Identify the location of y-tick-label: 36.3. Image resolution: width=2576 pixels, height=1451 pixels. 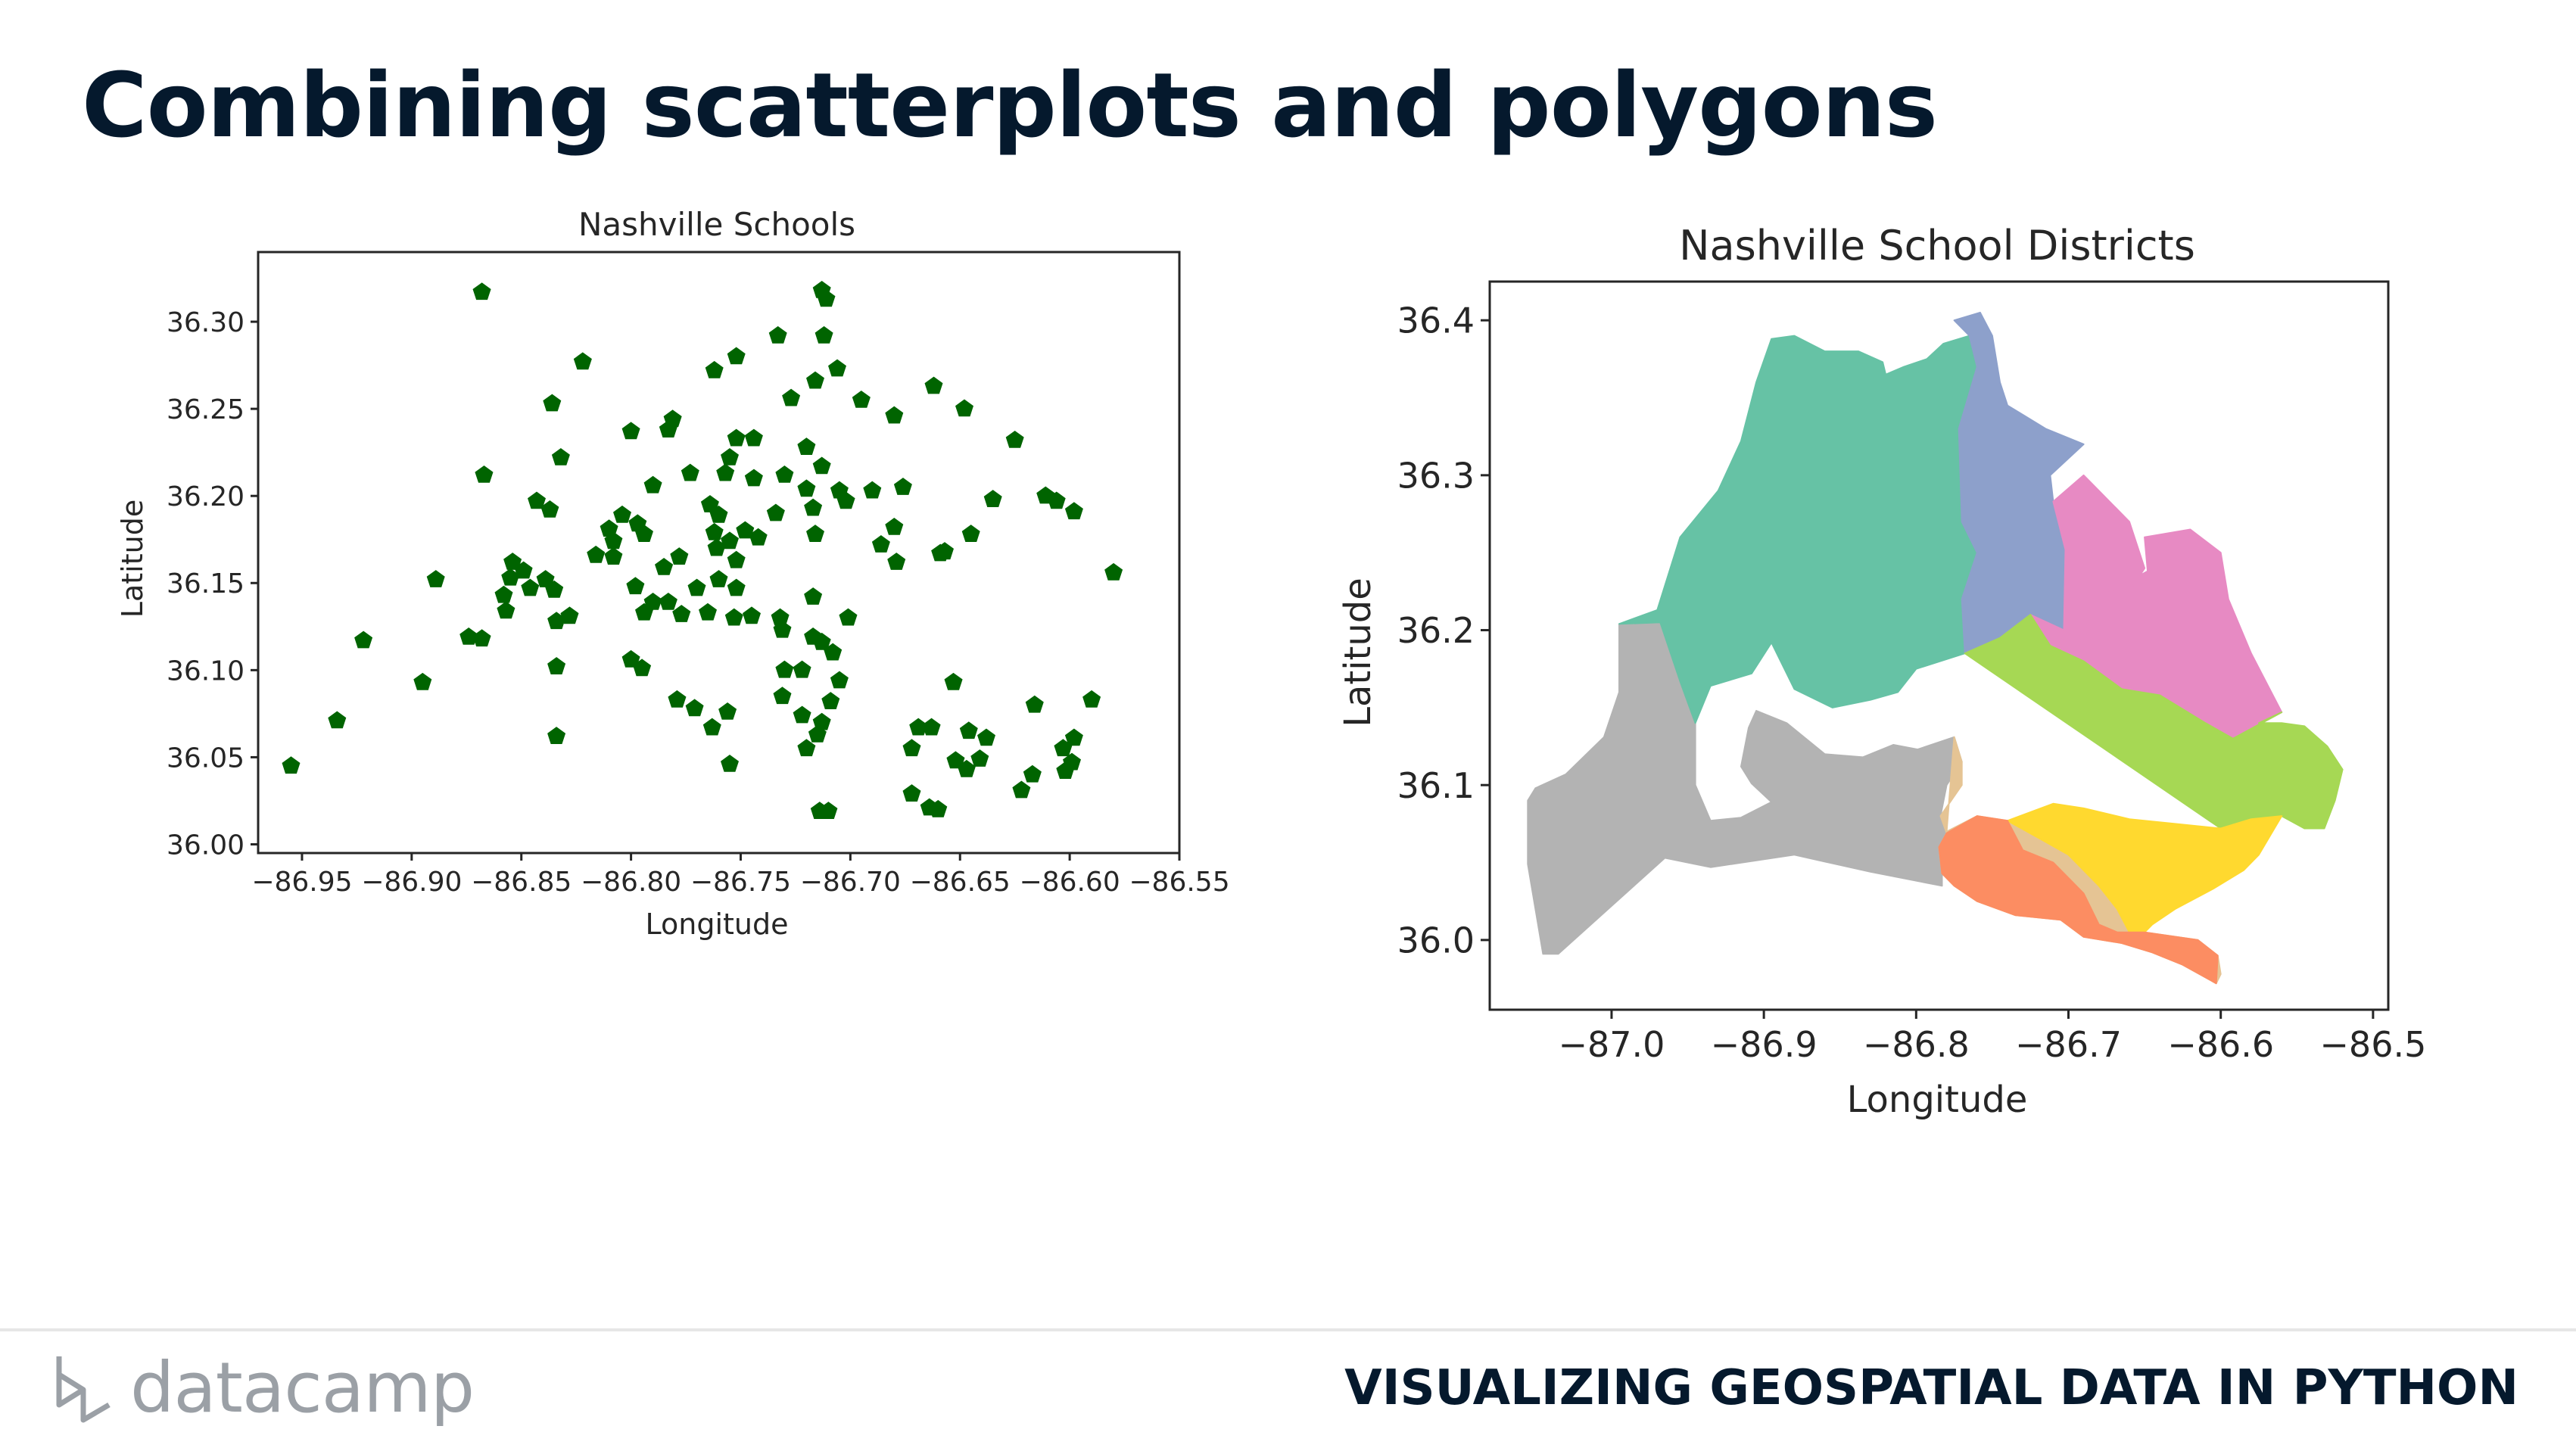
(1436, 475).